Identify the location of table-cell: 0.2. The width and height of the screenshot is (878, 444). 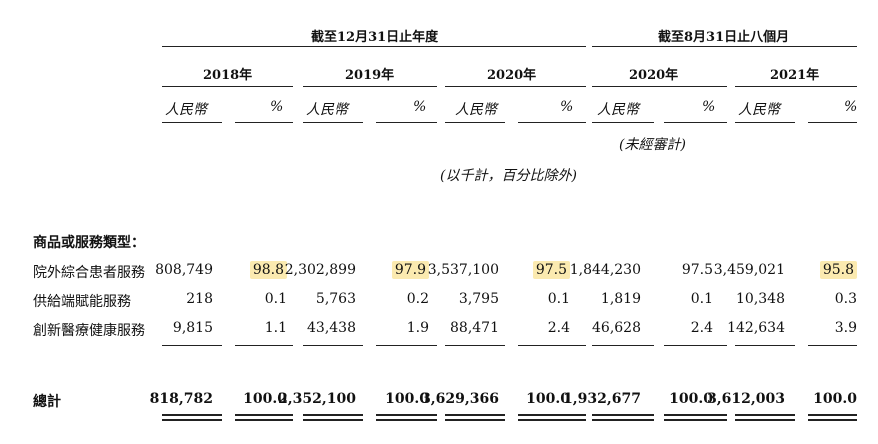
(417, 299).